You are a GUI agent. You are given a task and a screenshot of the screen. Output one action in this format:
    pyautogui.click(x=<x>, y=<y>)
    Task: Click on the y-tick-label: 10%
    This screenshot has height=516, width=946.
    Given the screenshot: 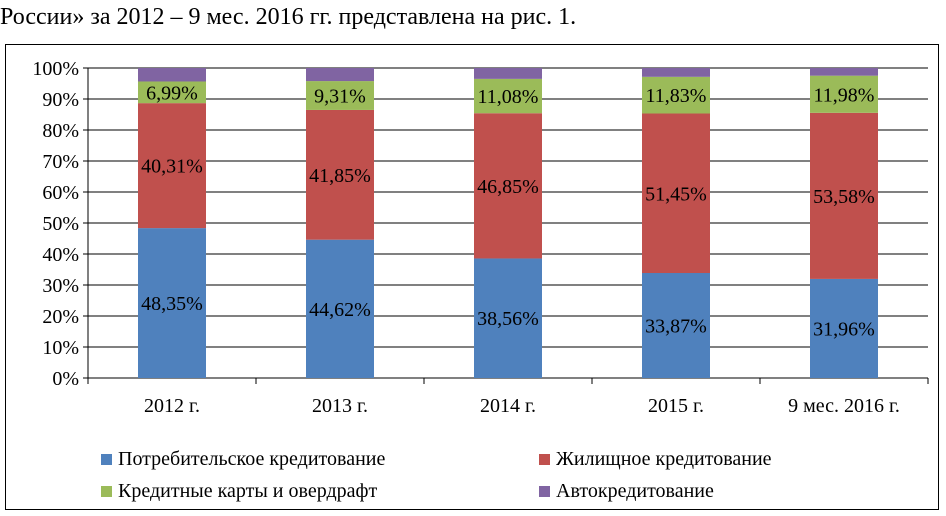 What is the action you would take?
    pyautogui.click(x=60, y=348)
    